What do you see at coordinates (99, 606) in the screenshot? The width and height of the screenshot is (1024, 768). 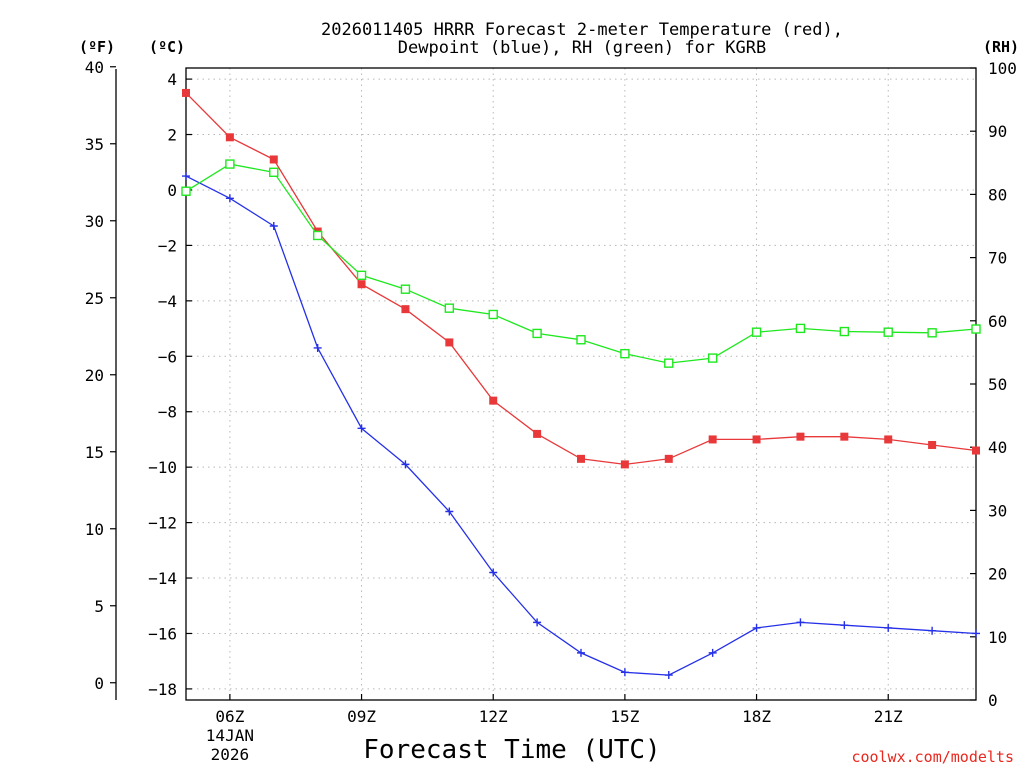 I see `fahrenheit-tick-label: 5` at bounding box center [99, 606].